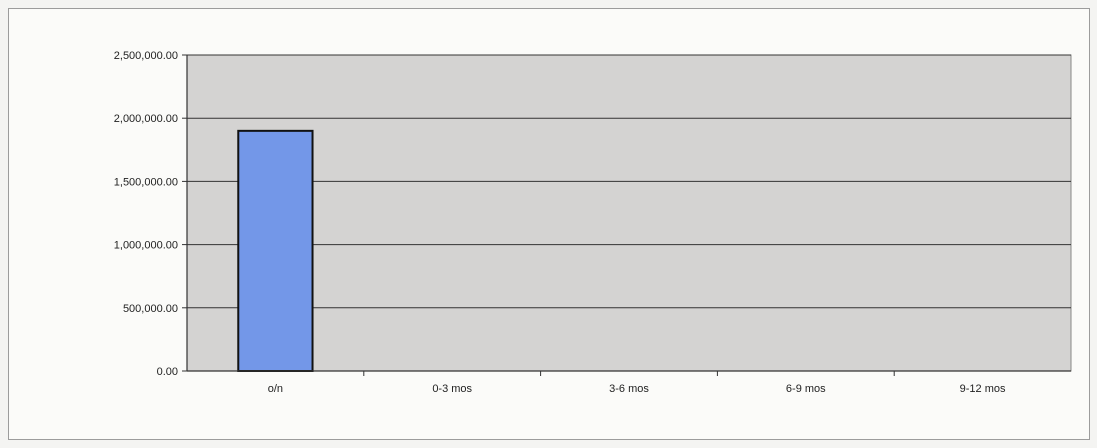 Image resolution: width=1097 pixels, height=448 pixels. I want to click on x-tick-labels: o/n 0-3 mos 3-6 mos 6-9 mos 9-12 mos, so click(637, 389).